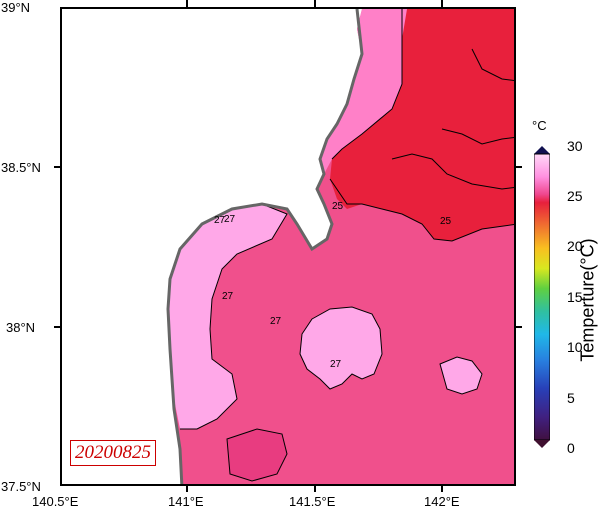 Image resolution: width=614 pixels, height=513 pixels. Describe the element at coordinates (571, 398) in the screenshot. I see `colorbar-tick: 5` at that location.